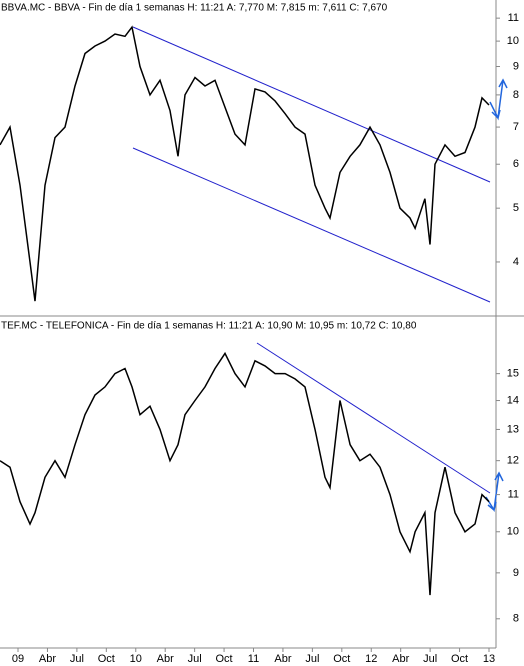 Image resolution: width=524 pixels, height=666 pixels. I want to click on arrow, so click(498, 99).